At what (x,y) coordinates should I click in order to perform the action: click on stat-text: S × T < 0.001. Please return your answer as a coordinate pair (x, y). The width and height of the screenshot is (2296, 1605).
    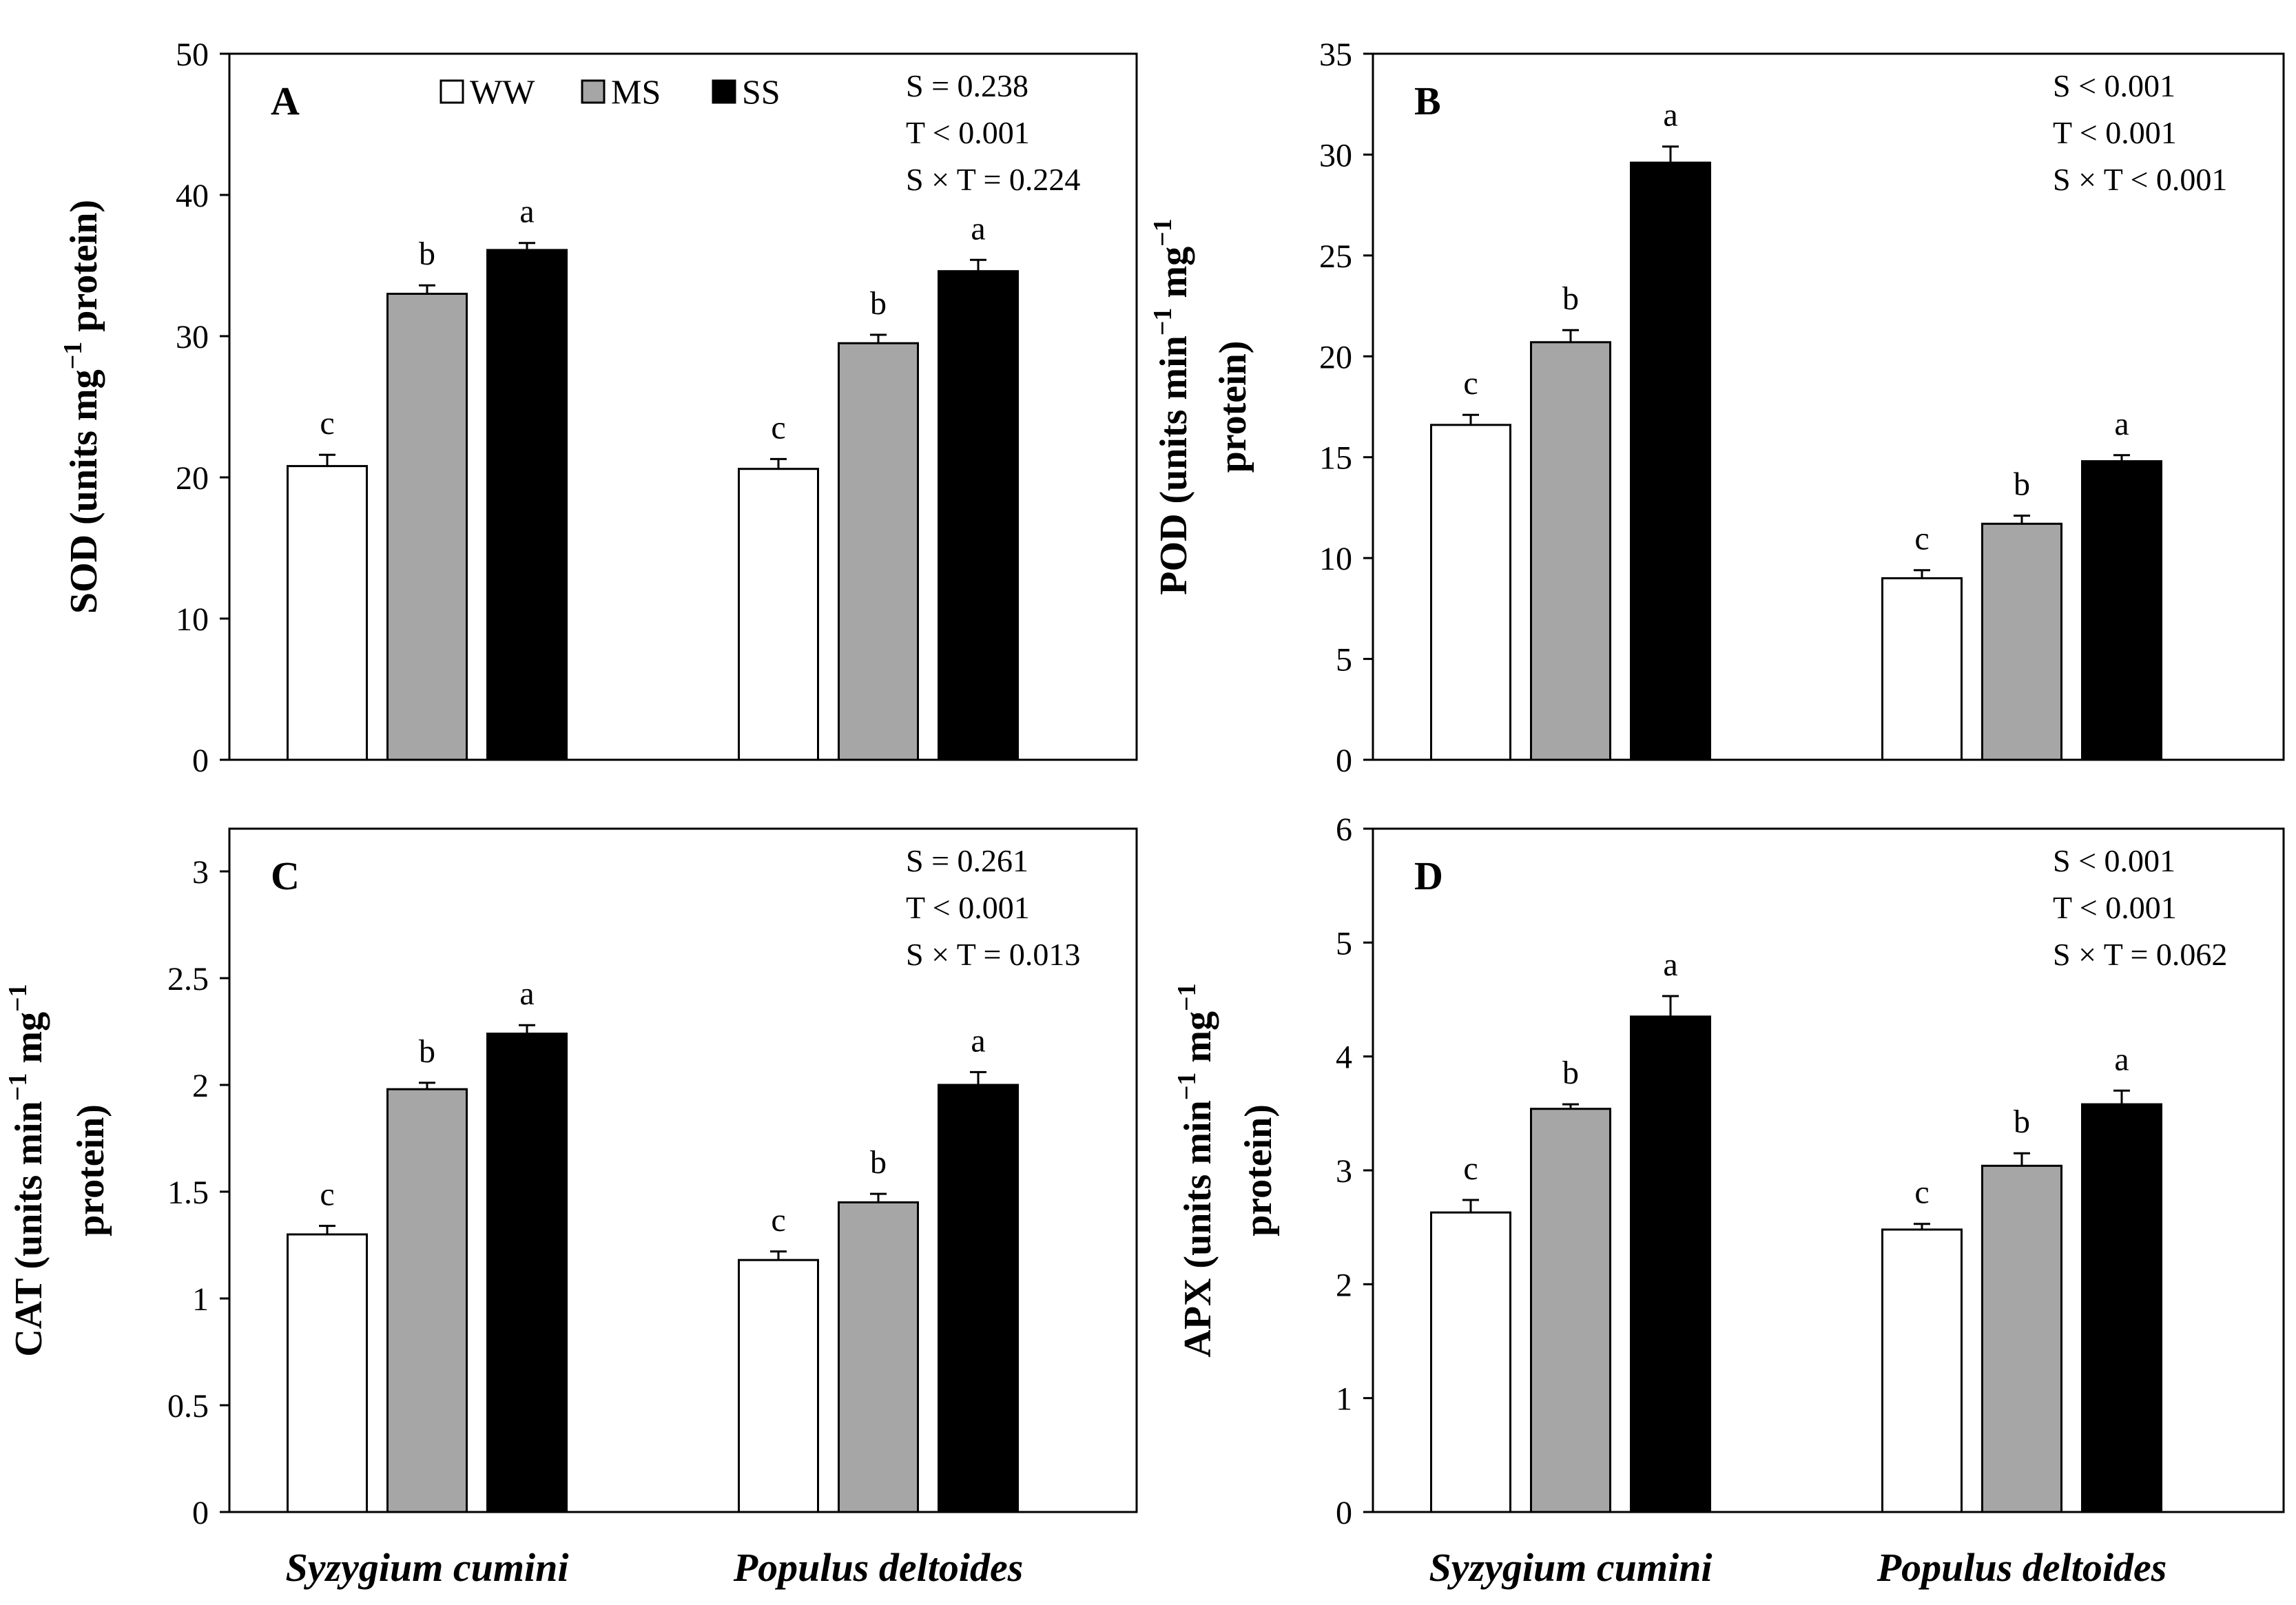
    Looking at the image, I should click on (2140, 179).